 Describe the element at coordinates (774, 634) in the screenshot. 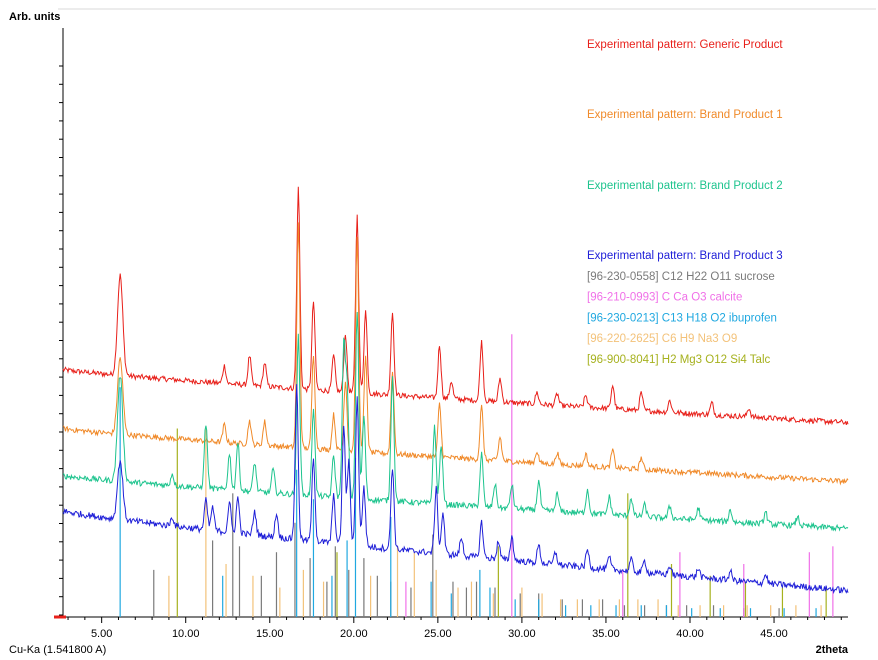

I see `x-tick-label: 45.00` at that location.